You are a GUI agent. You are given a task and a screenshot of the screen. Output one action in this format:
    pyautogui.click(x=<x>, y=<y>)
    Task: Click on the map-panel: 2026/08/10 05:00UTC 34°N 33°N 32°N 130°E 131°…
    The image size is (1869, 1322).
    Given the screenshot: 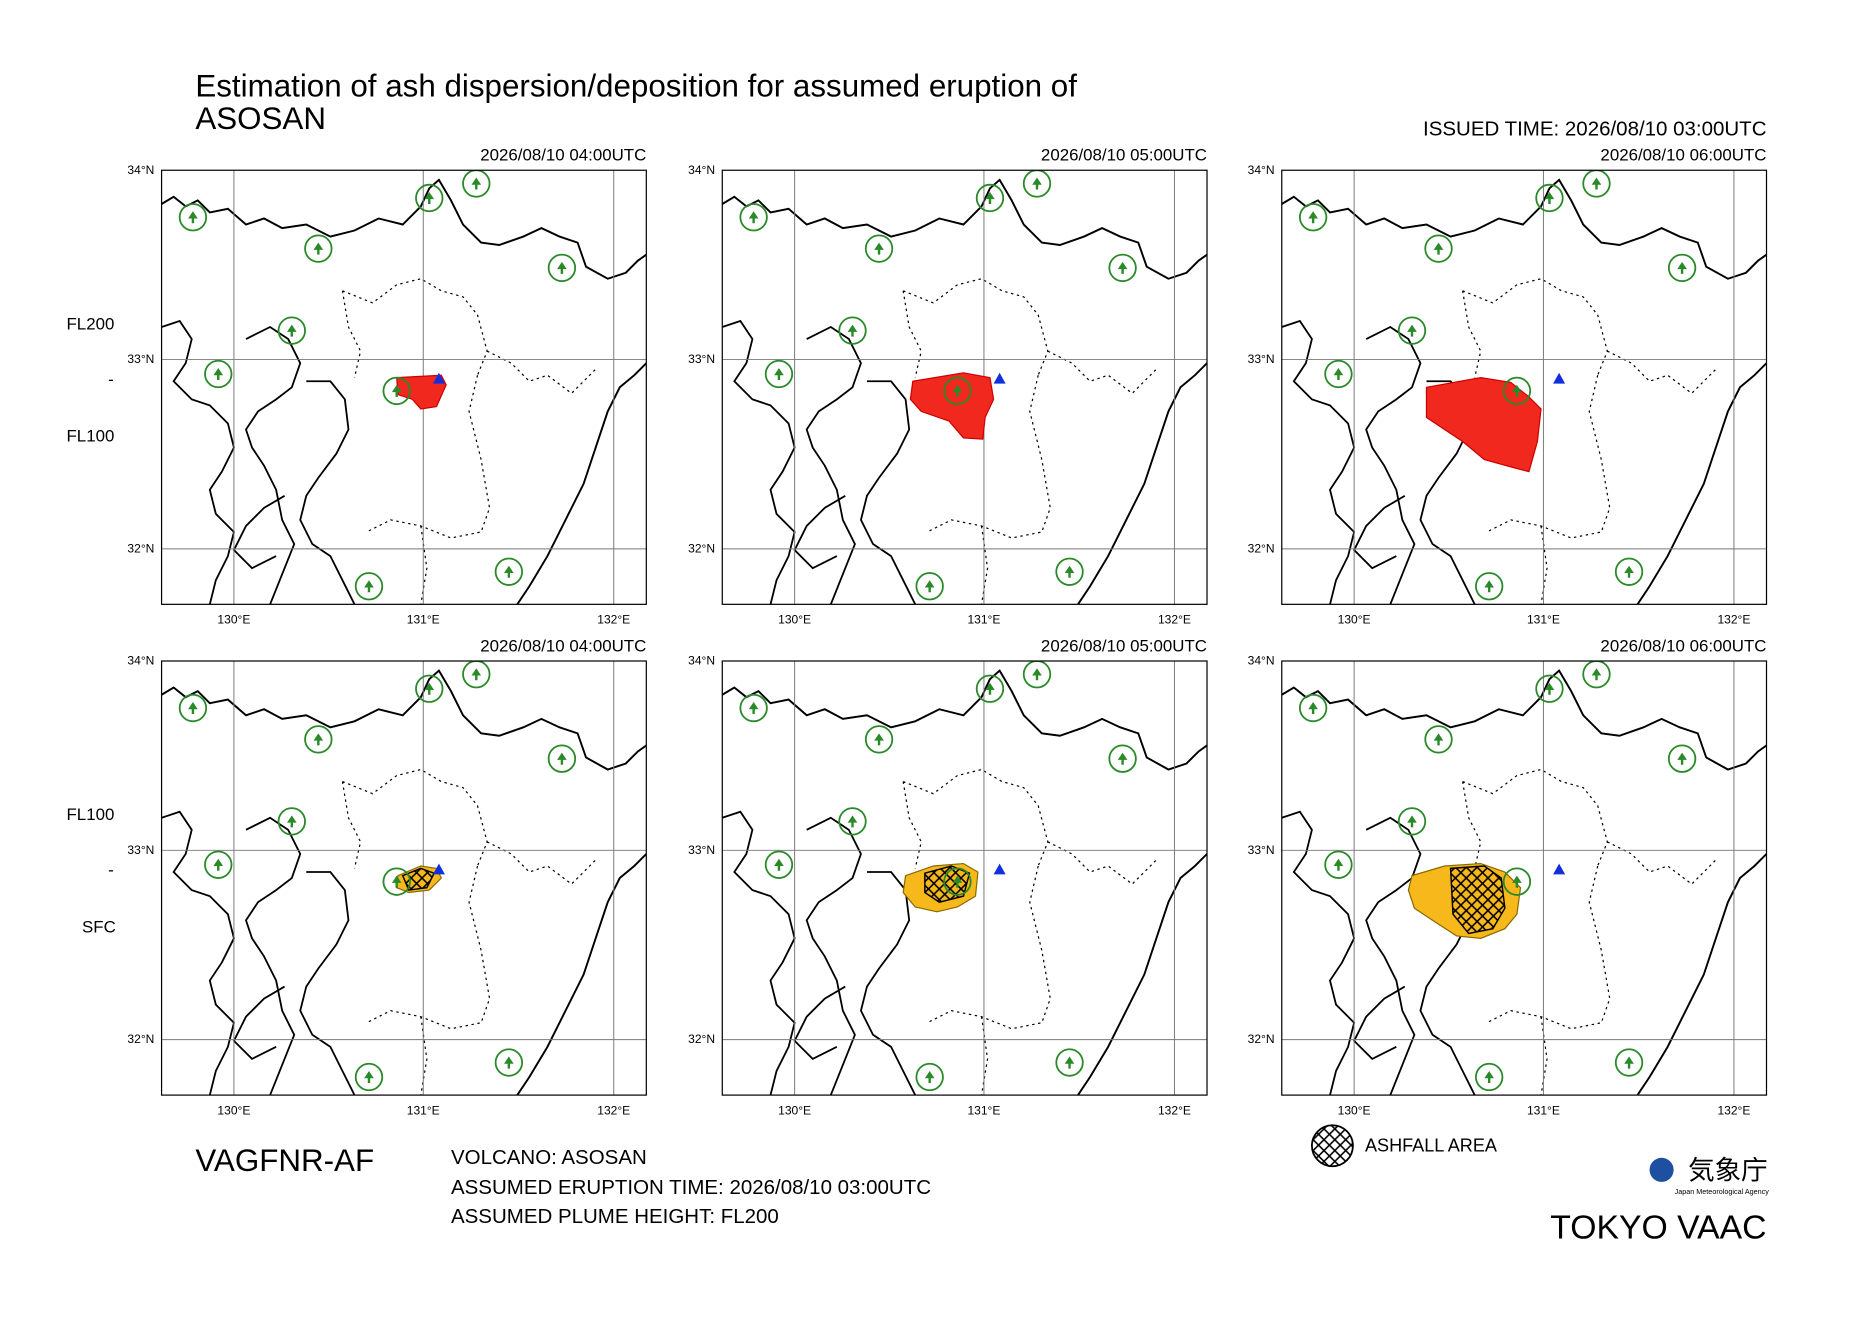 What is the action you would take?
    pyautogui.click(x=948, y=386)
    